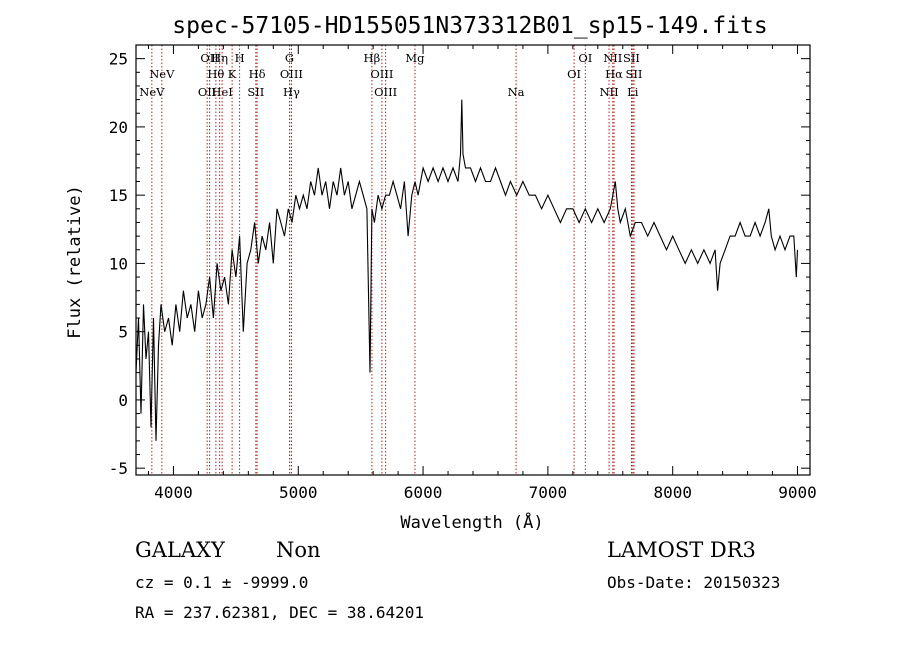  What do you see at coordinates (415, 58) in the screenshot?
I see `reference-line-label: Mg` at bounding box center [415, 58].